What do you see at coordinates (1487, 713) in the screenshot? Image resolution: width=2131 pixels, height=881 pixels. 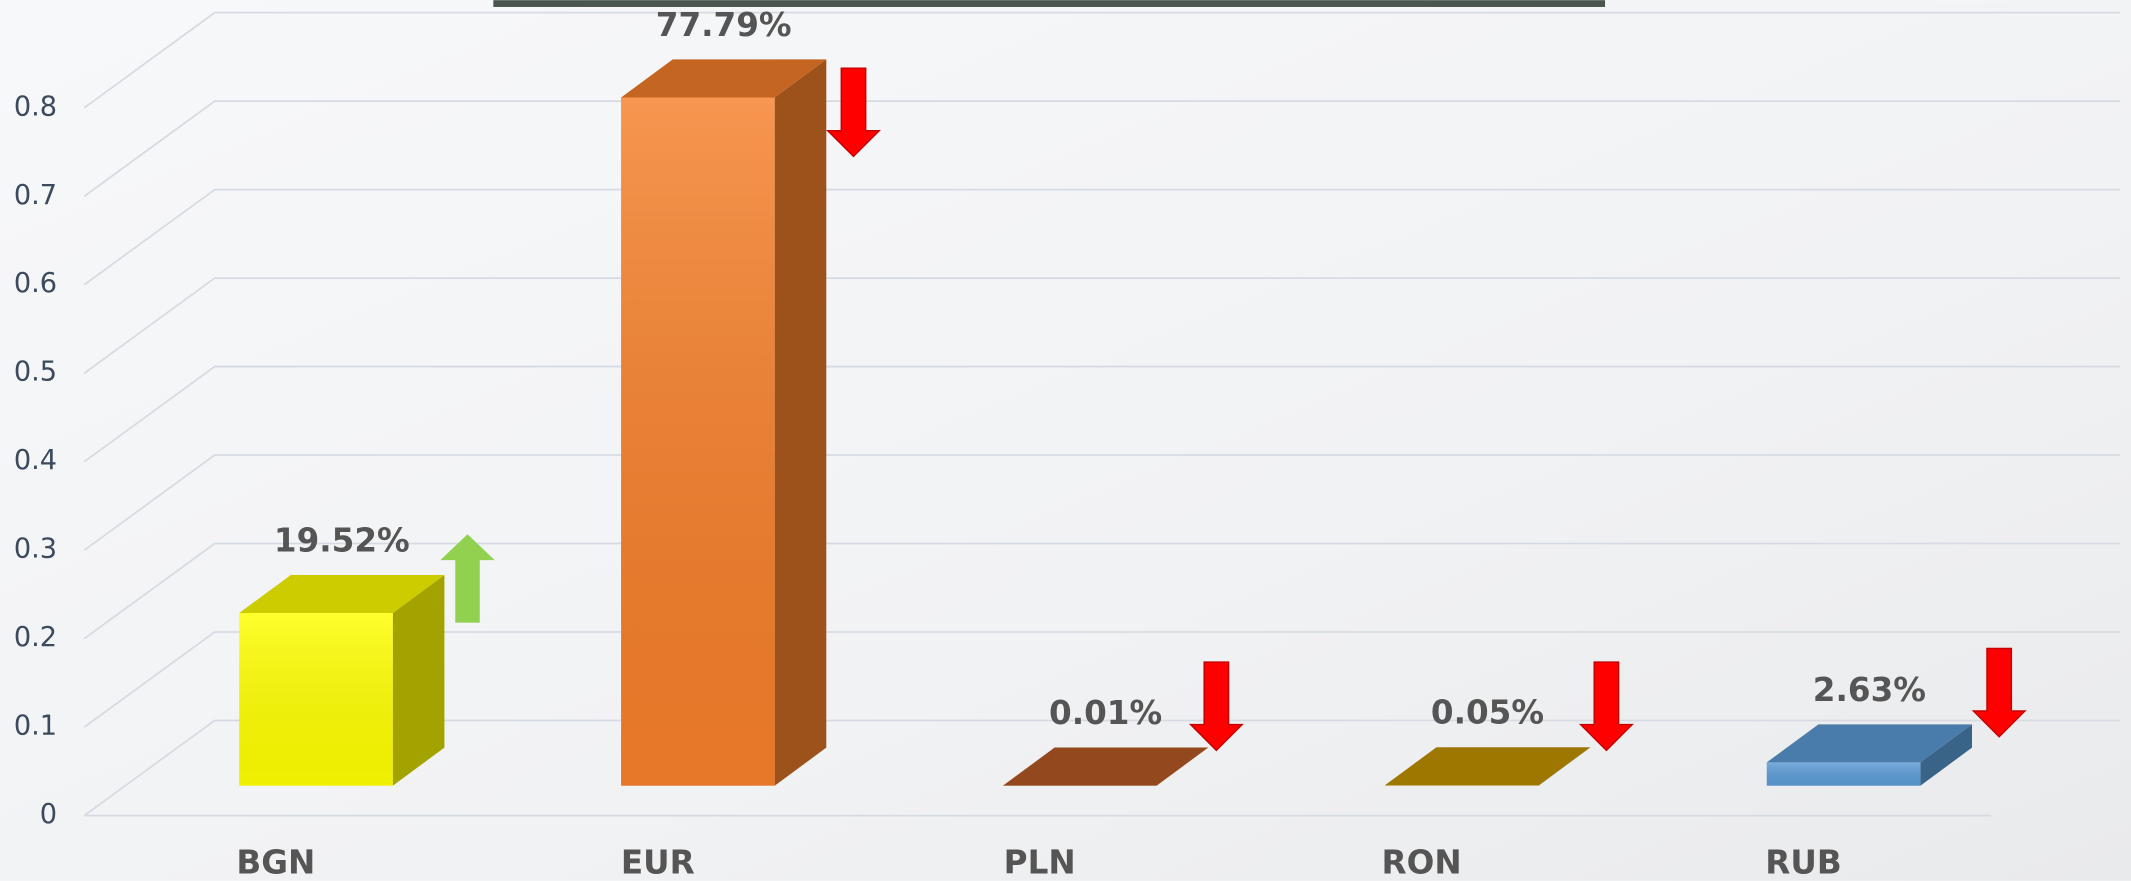 I see `value-label: 0.05%` at bounding box center [1487, 713].